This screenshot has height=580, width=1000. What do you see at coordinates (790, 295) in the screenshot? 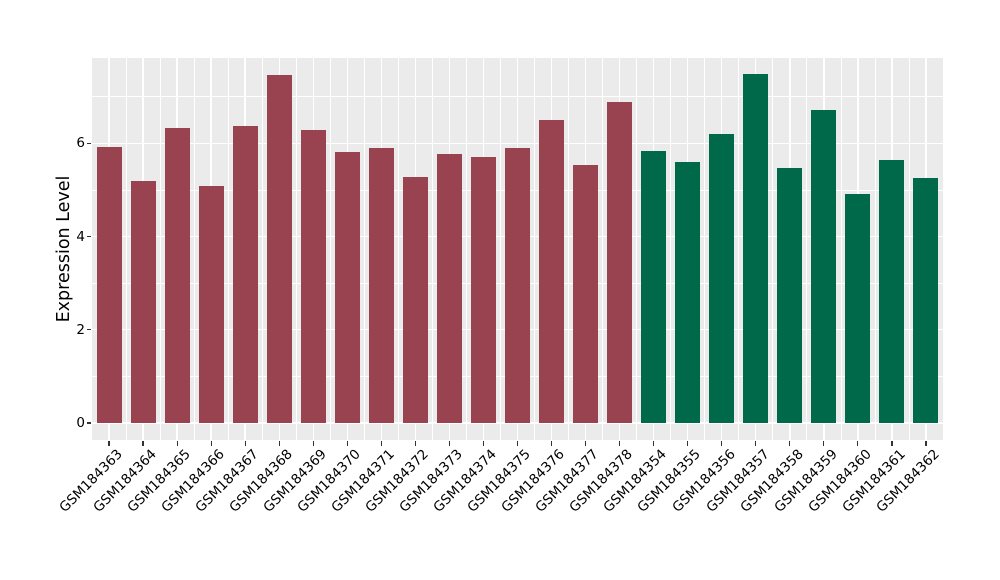
I see `bar-GSM184358` at bounding box center [790, 295].